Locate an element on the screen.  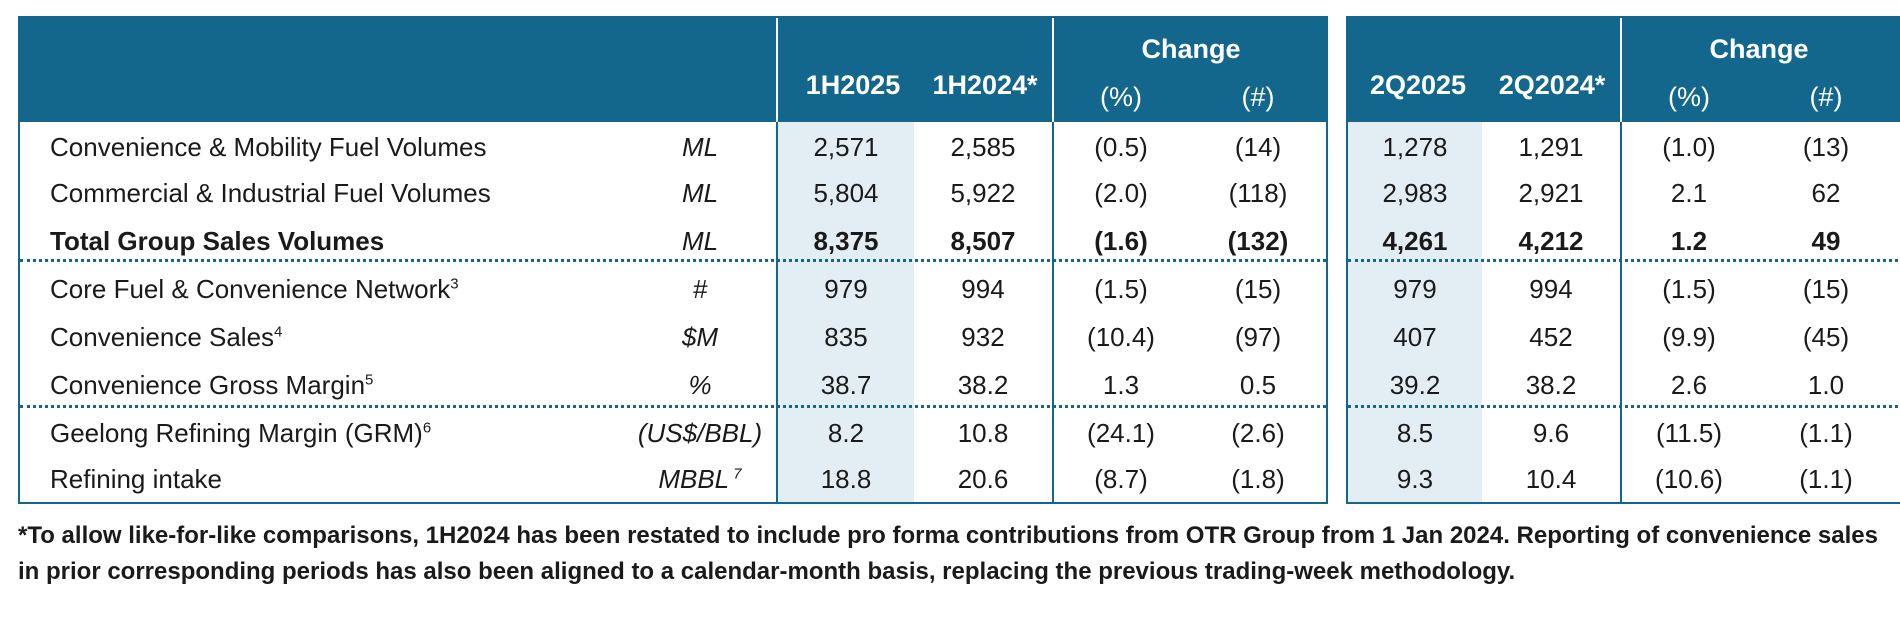
cell-change-pct: (1.5) is located at coordinates (1121, 289).